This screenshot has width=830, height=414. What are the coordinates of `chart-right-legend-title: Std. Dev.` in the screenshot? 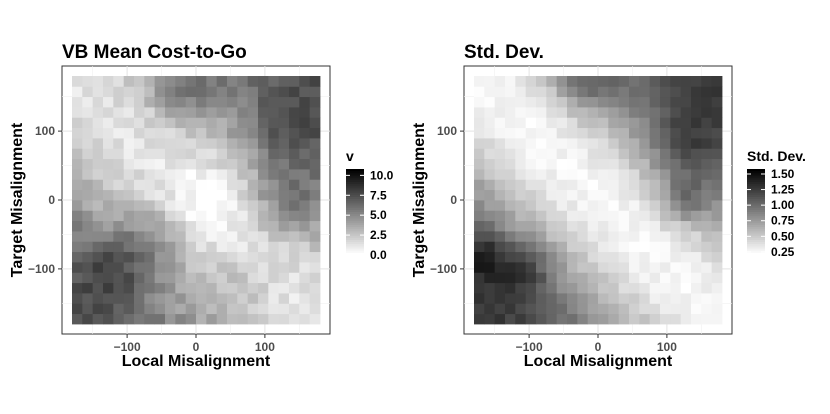 It's located at (776, 156).